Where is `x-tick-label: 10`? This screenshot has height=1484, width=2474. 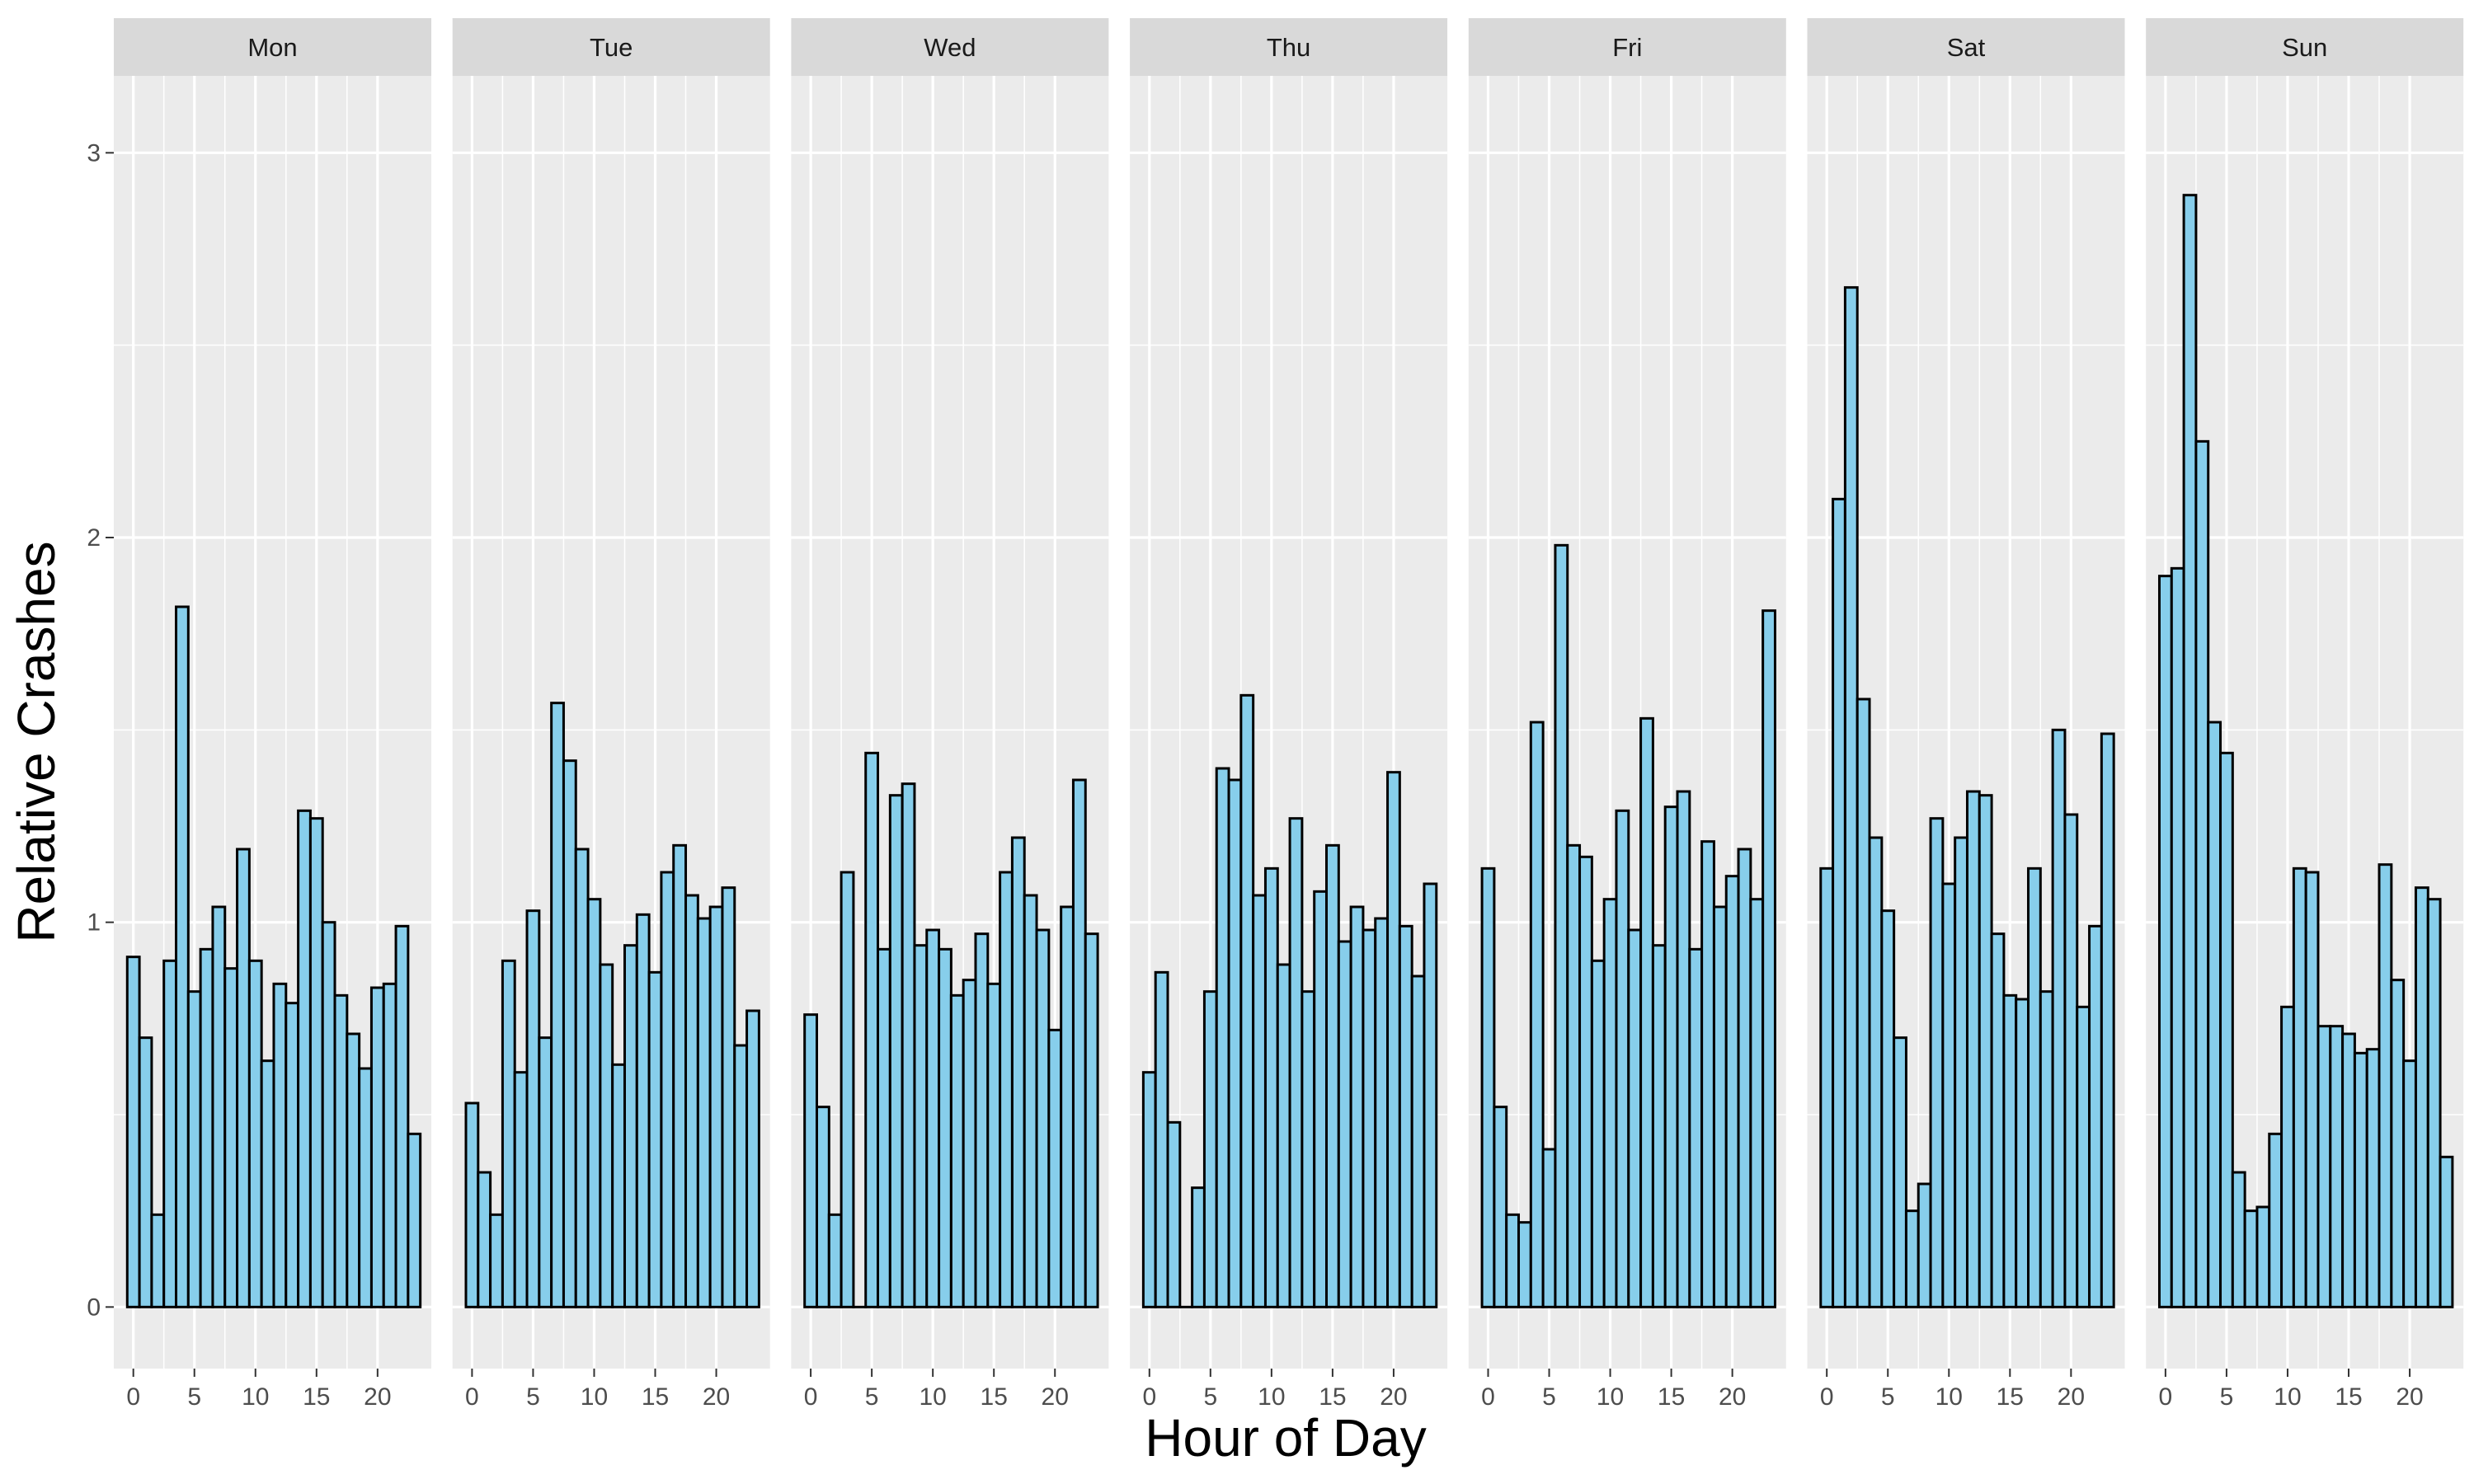 x-tick-label: 10 is located at coordinates (2287, 1397).